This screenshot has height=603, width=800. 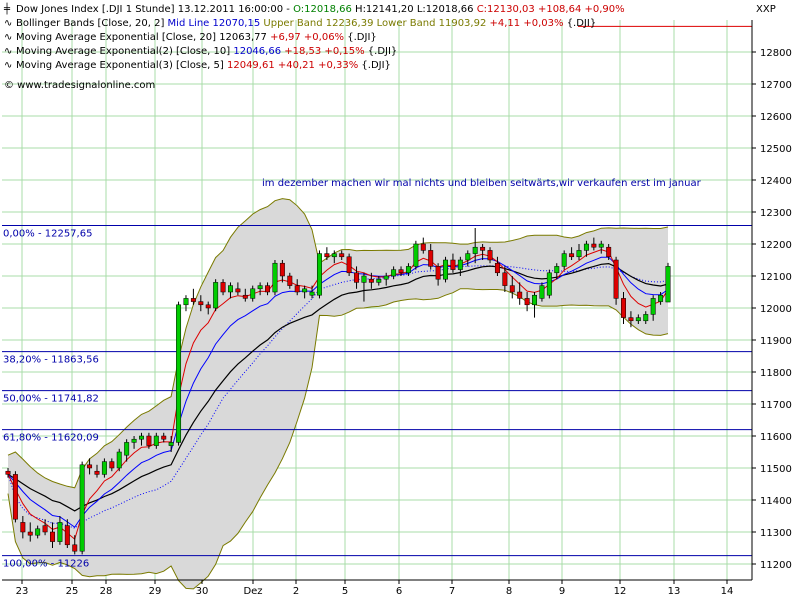 What do you see at coordinates (776, 565) in the screenshot?
I see `y-tick-label: 11200` at bounding box center [776, 565].